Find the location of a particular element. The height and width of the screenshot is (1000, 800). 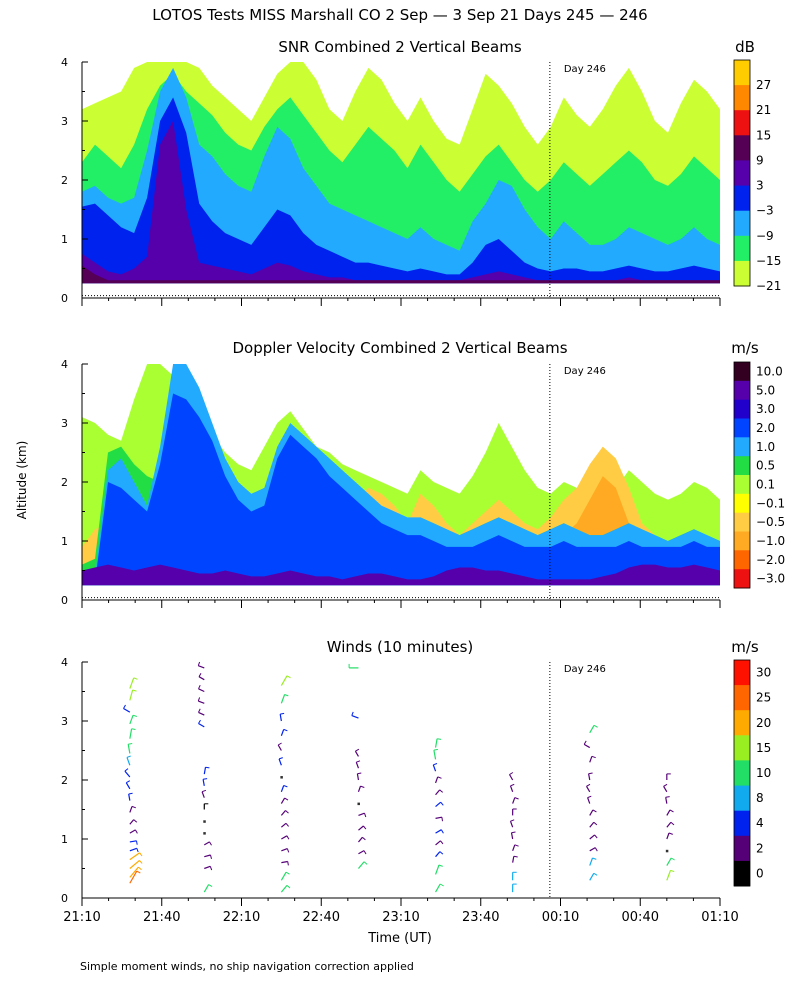

doppler-colorbar-unit: m/s is located at coordinates (745, 348).